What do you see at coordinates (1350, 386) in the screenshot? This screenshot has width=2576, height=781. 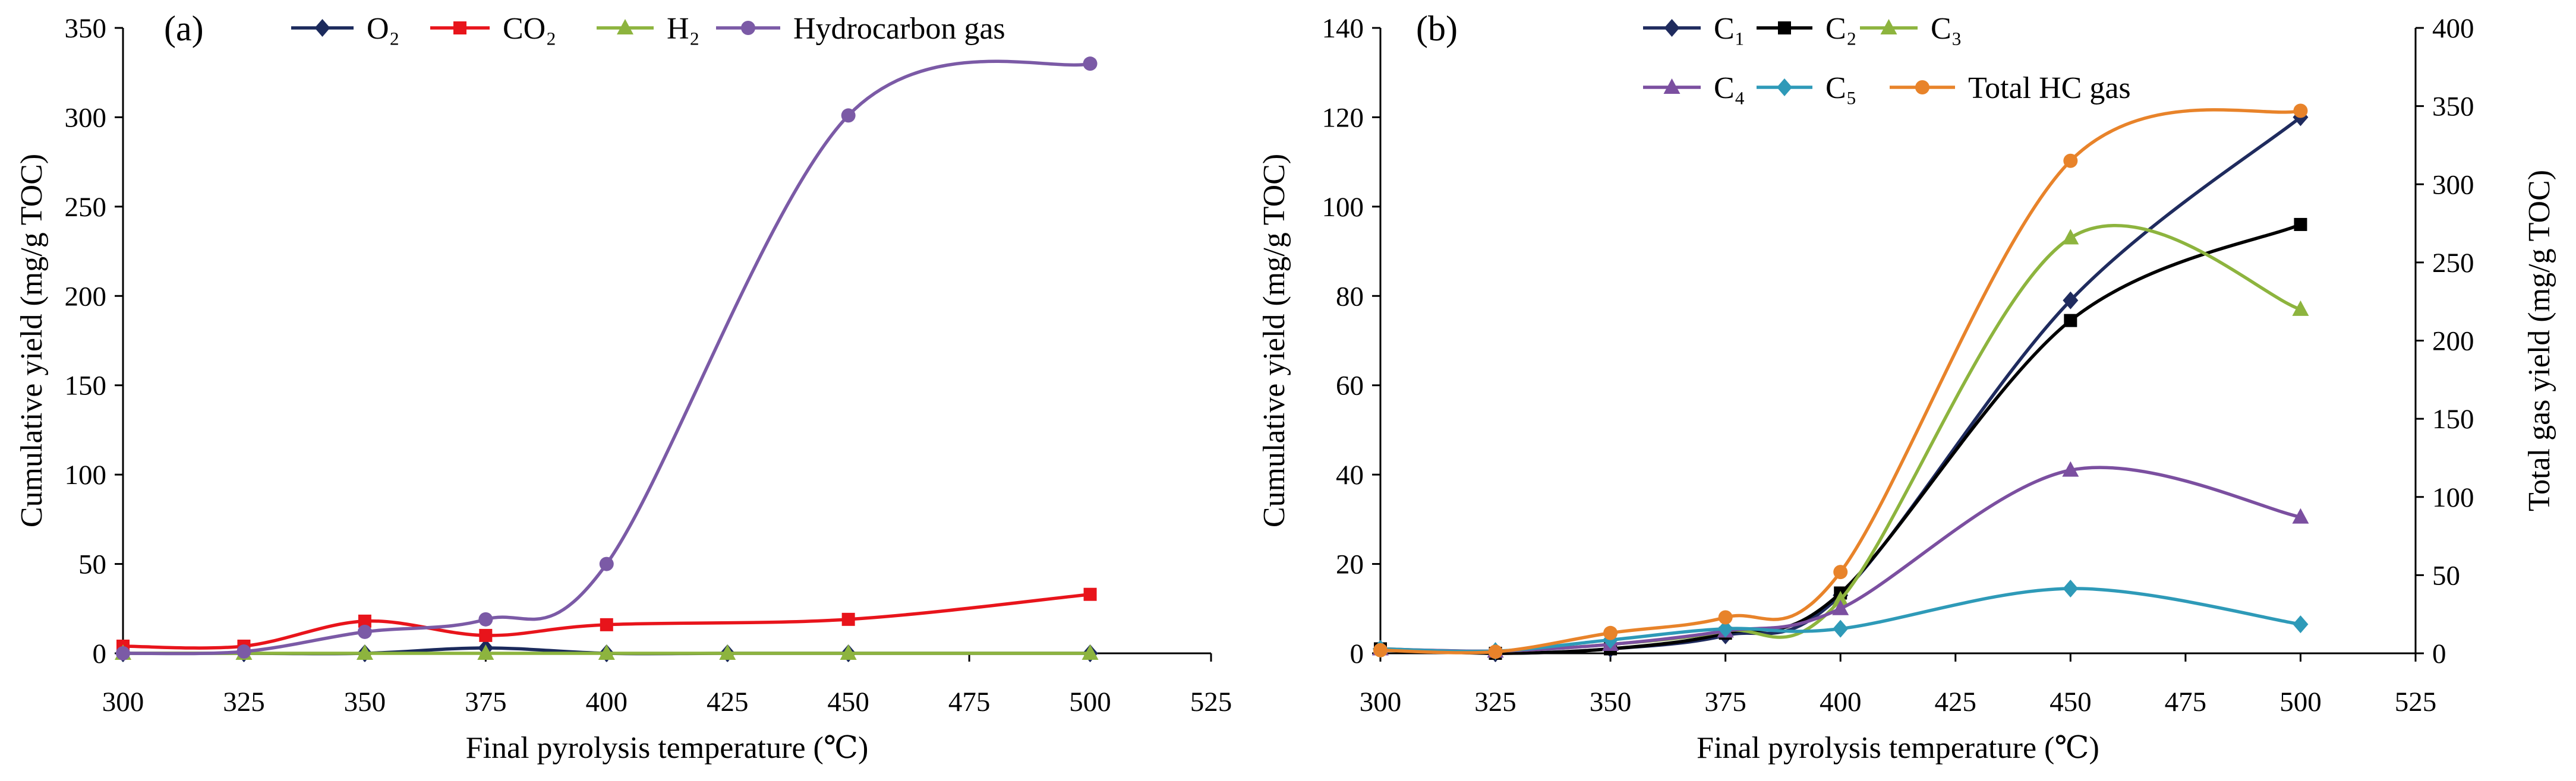 I see `panel-b-y-tick-label-60: 60` at bounding box center [1350, 386].